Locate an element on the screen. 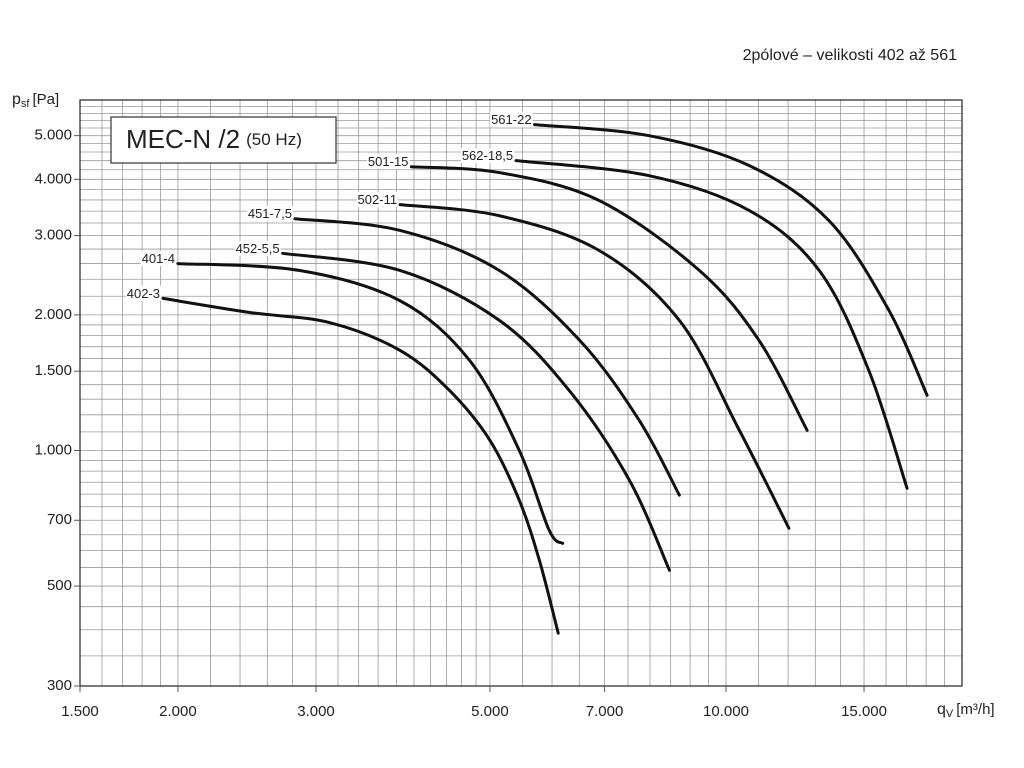  y-tick-label: 5.000 is located at coordinates (53, 135).